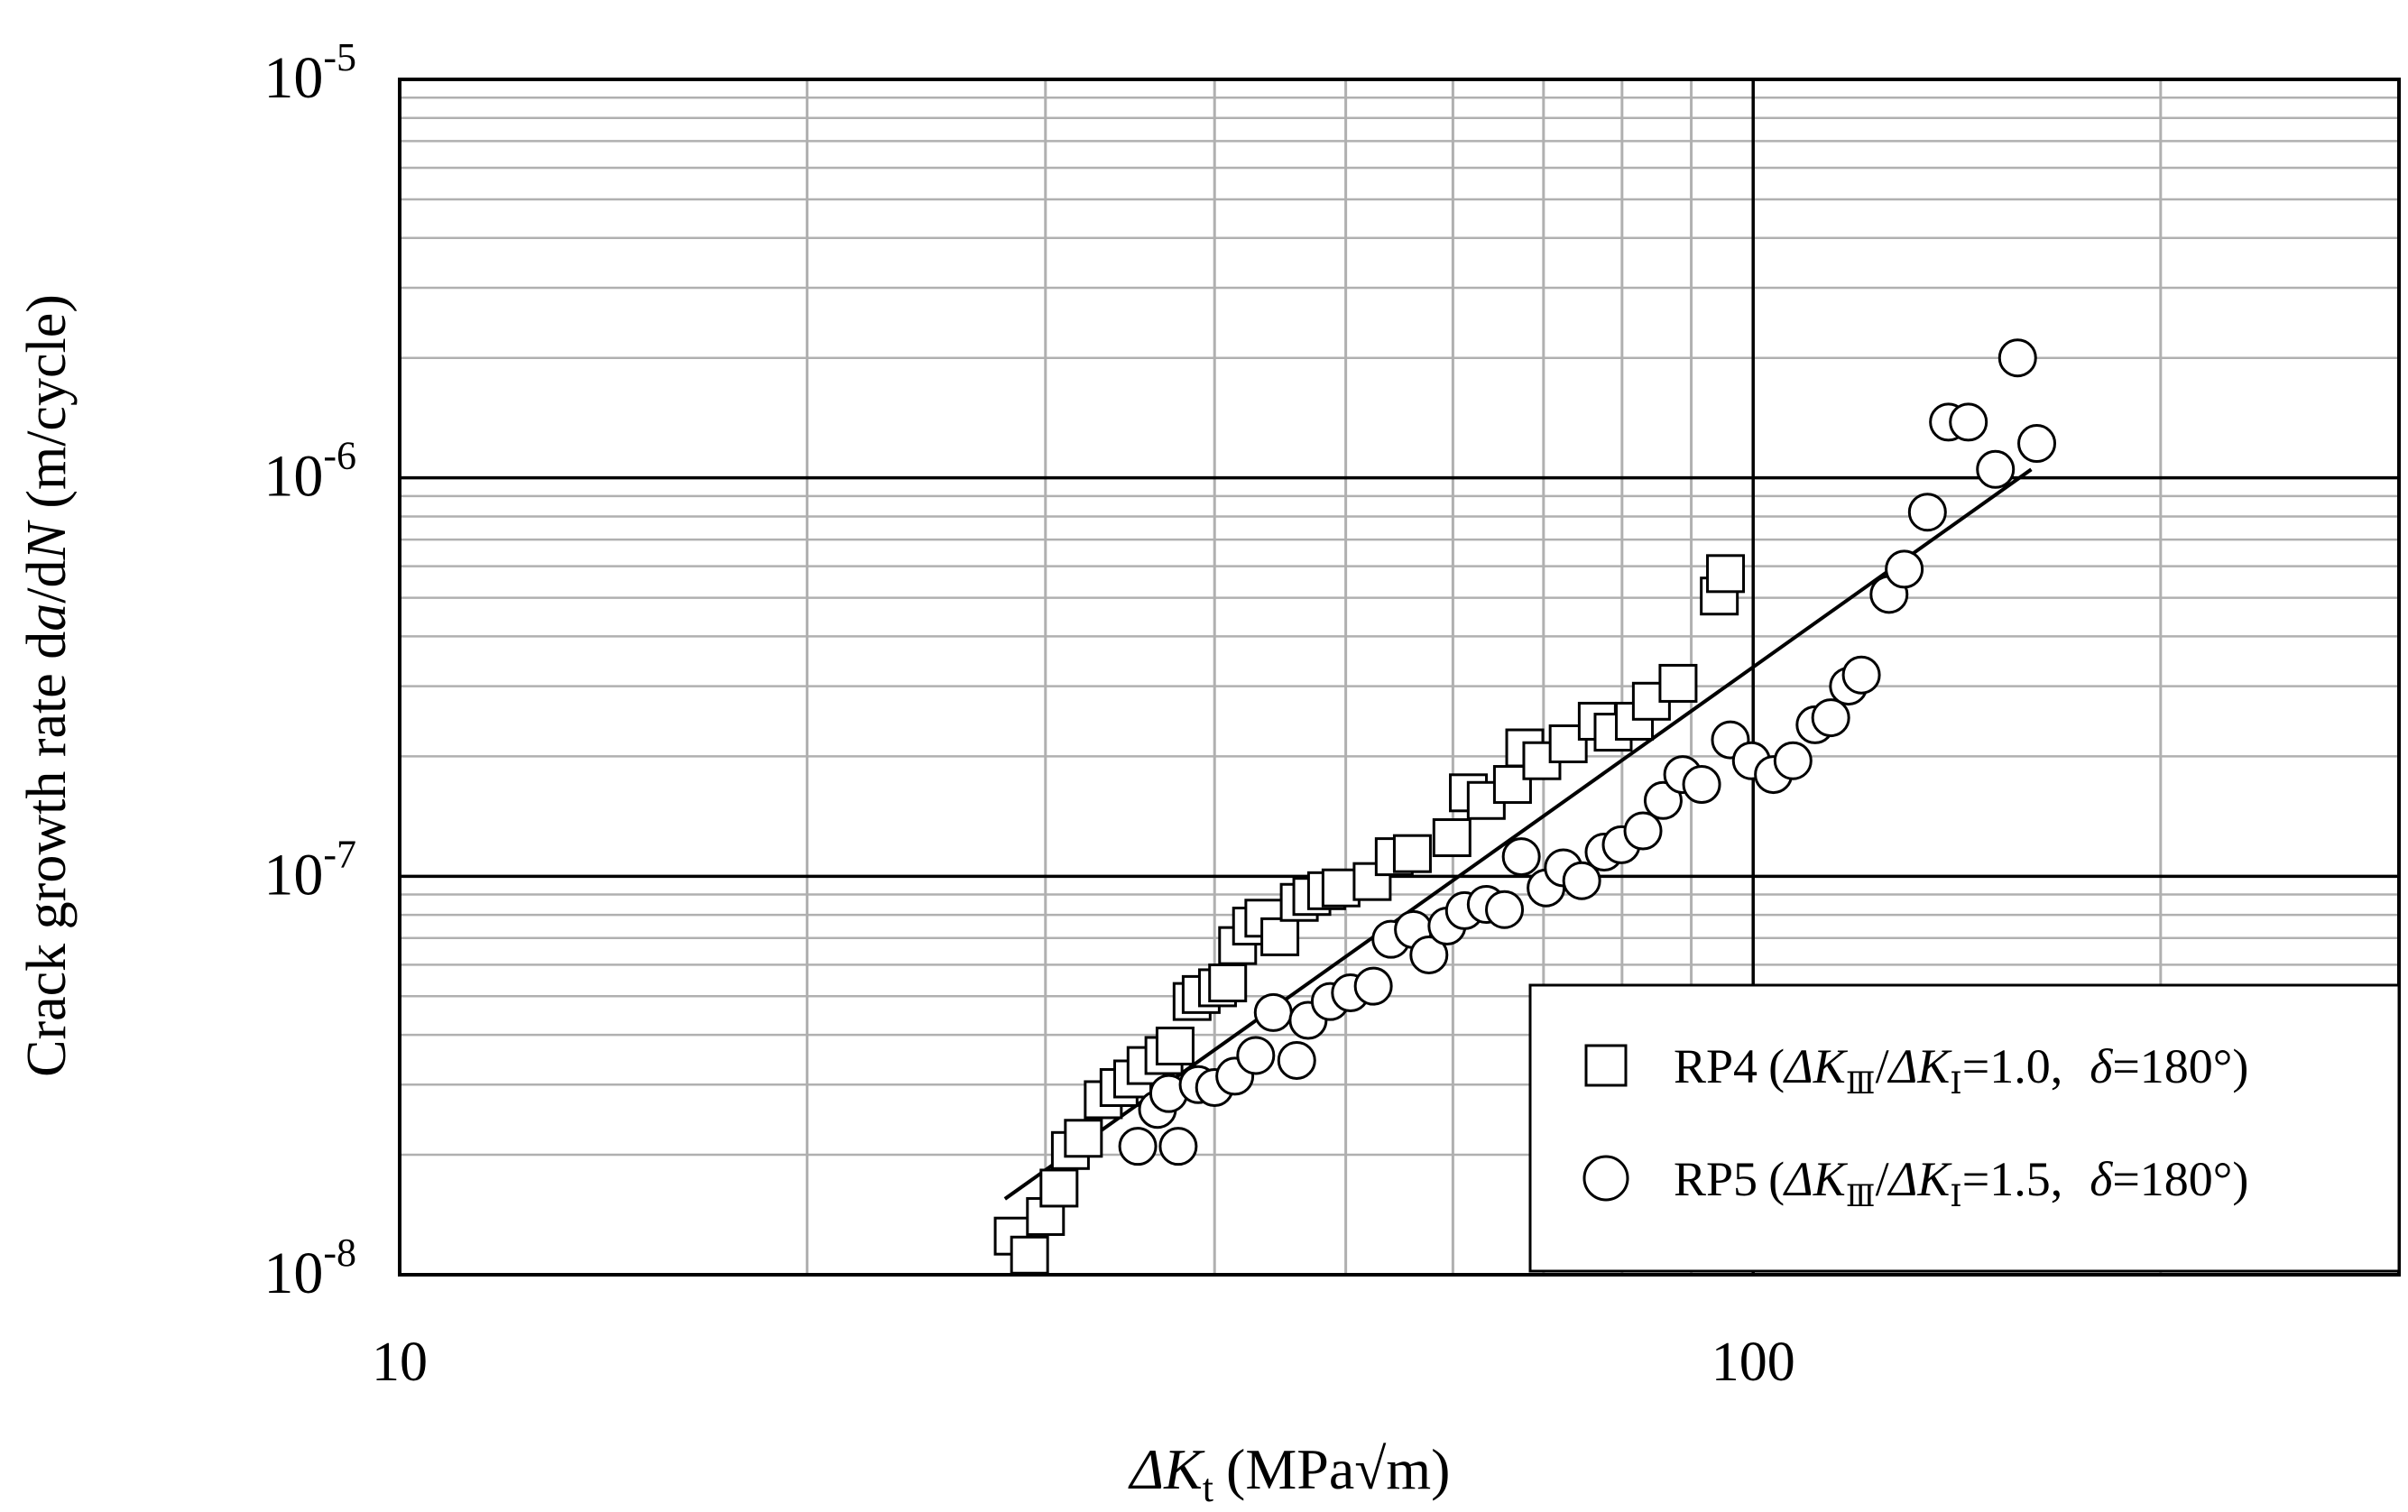 This screenshot has height=1512, width=2408. What do you see at coordinates (1961, 1182) in the screenshot?
I see `legend-rp5-entry: RP5 (ΔKⅢ/ΔKⅠ=1.5, δ=180°)` at bounding box center [1961, 1182].